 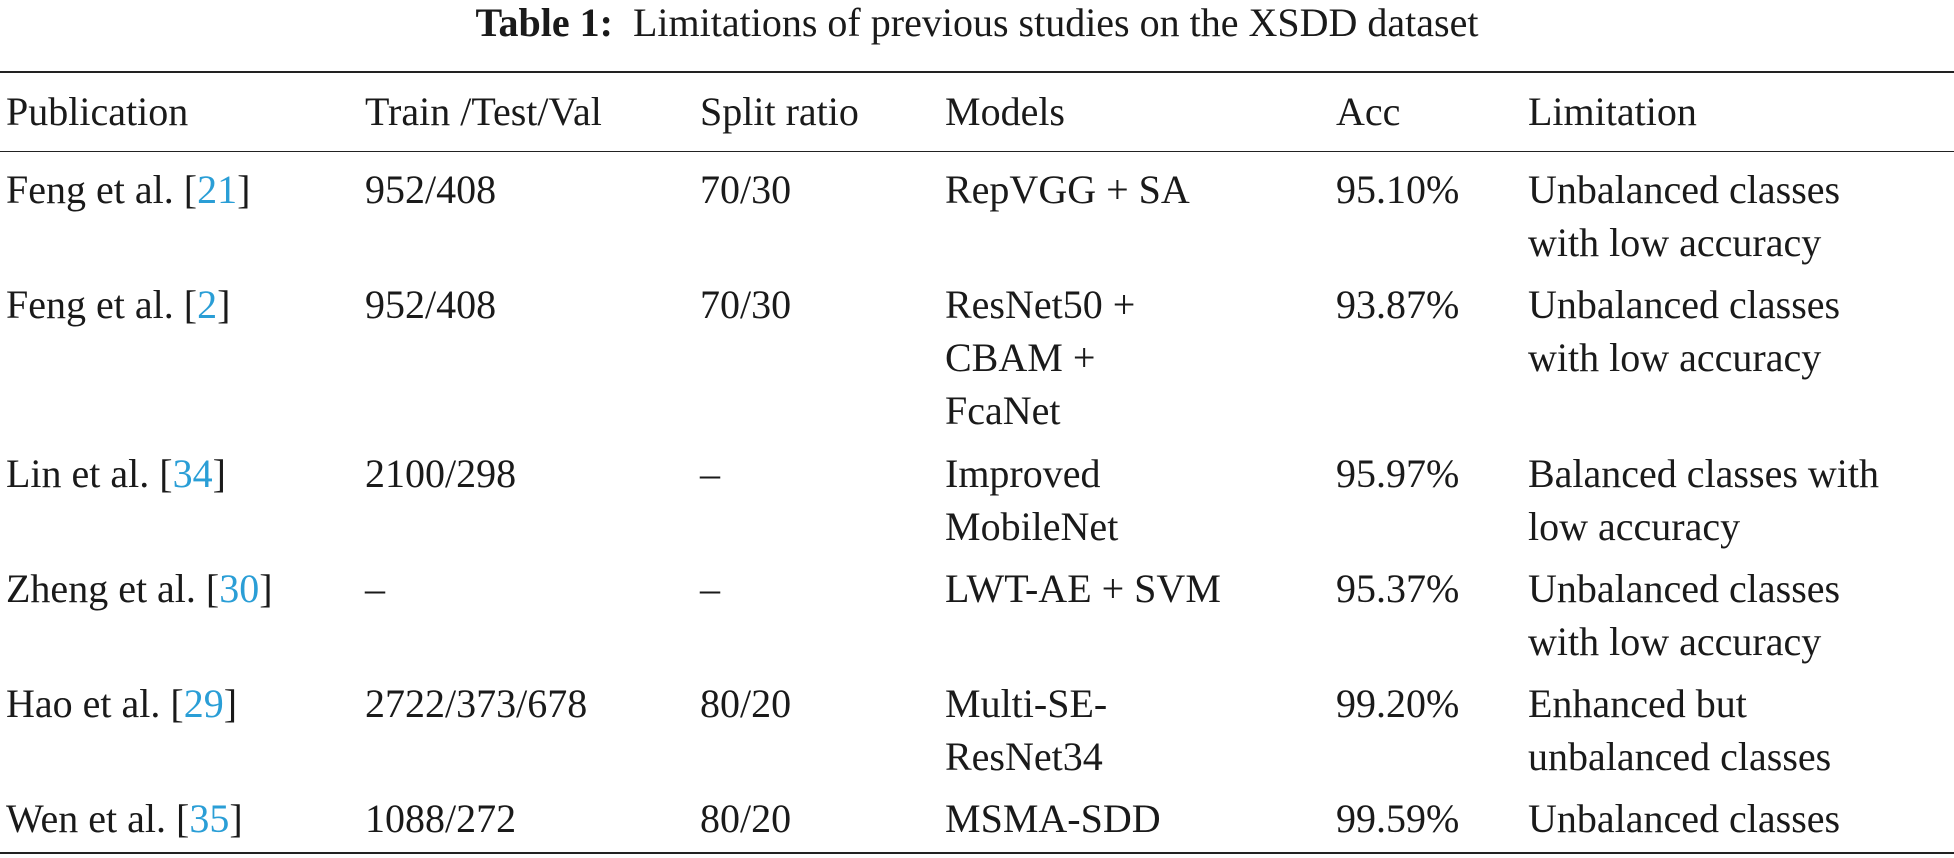 I want to click on models-line: MSMA-SDD, so click(x=1053, y=818).